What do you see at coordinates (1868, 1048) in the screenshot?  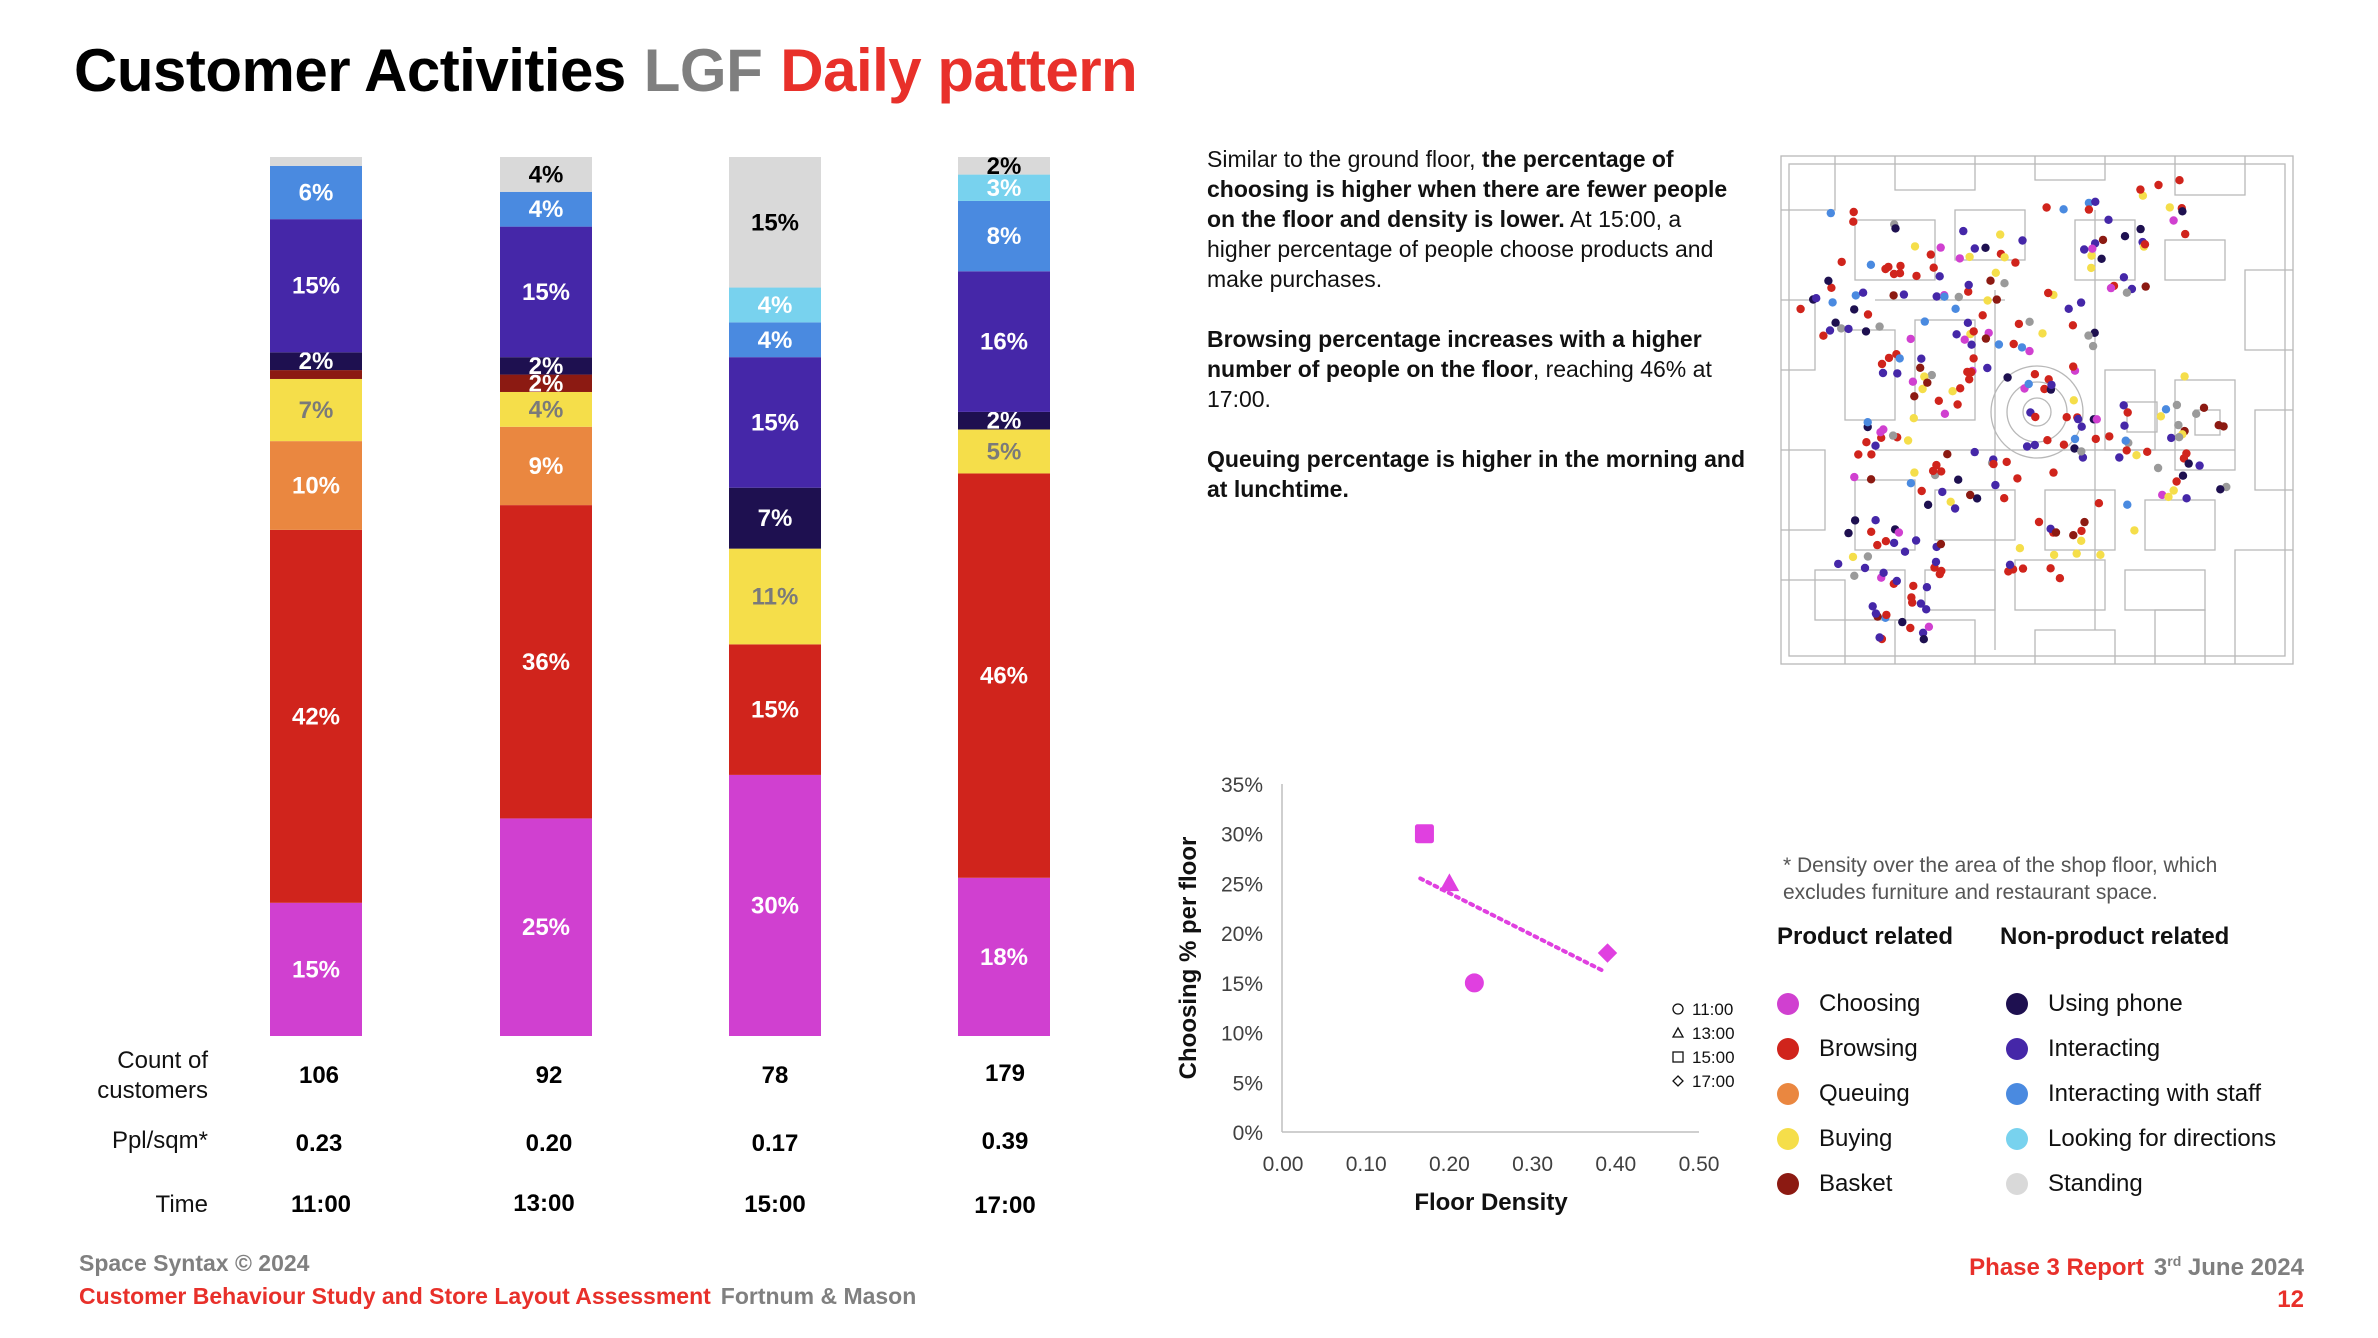 I see `legend-label: Browsing` at bounding box center [1868, 1048].